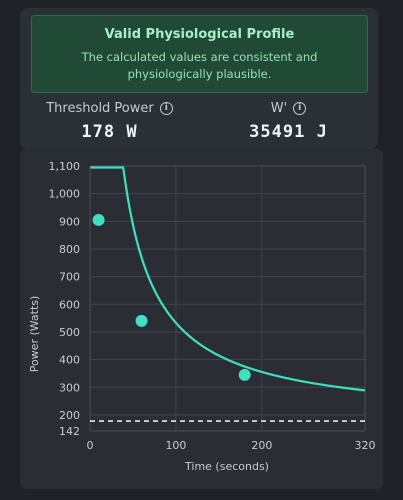  I want to click on y-tick-label: 700, so click(69, 277).